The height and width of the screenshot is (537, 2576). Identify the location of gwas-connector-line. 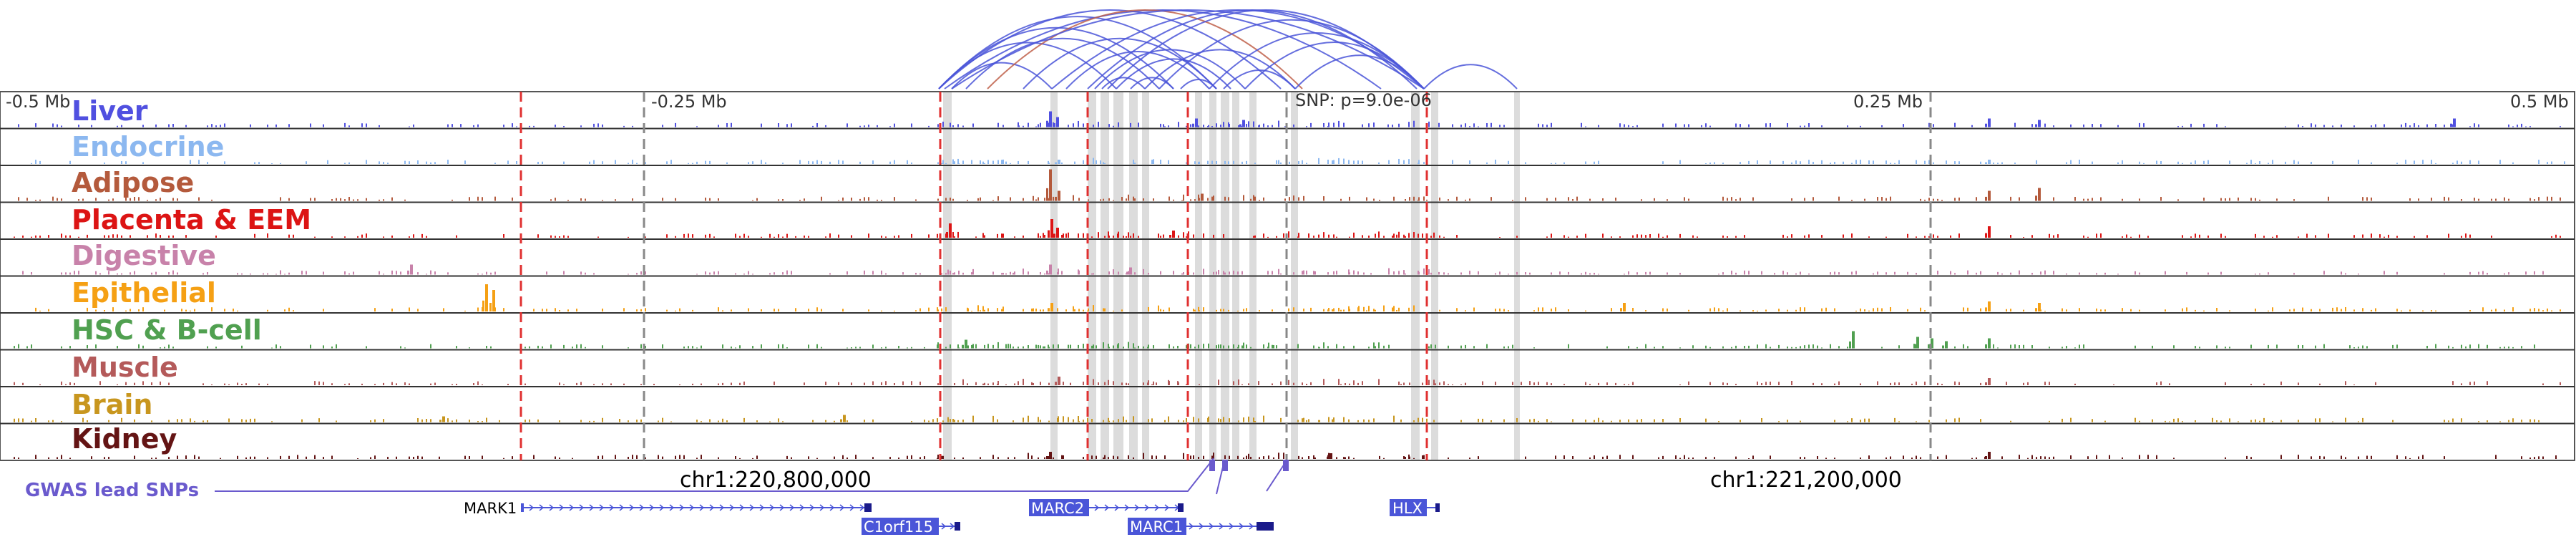
(1275, 477).